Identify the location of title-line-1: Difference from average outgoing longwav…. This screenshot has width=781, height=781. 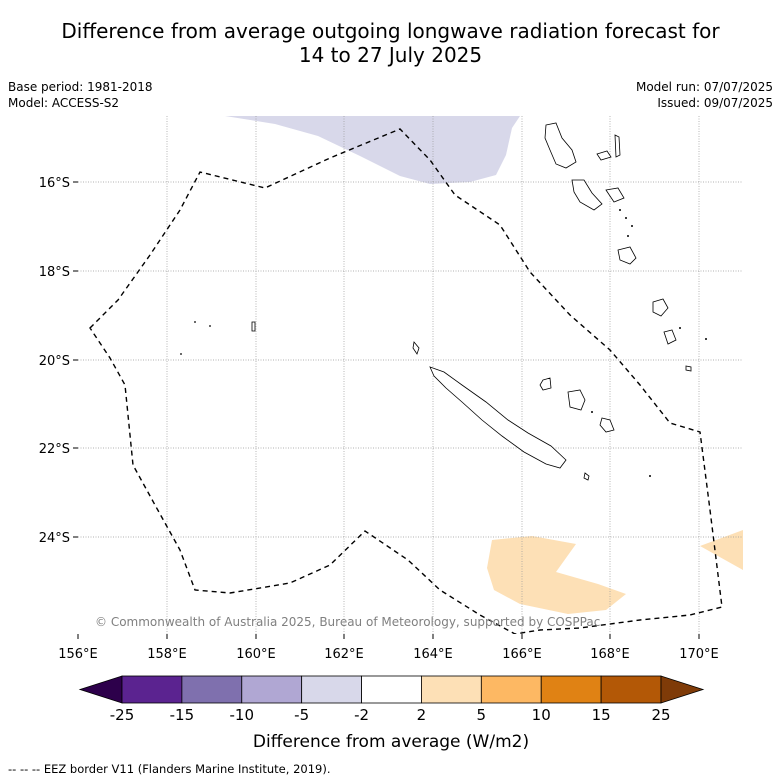
(390, 31).